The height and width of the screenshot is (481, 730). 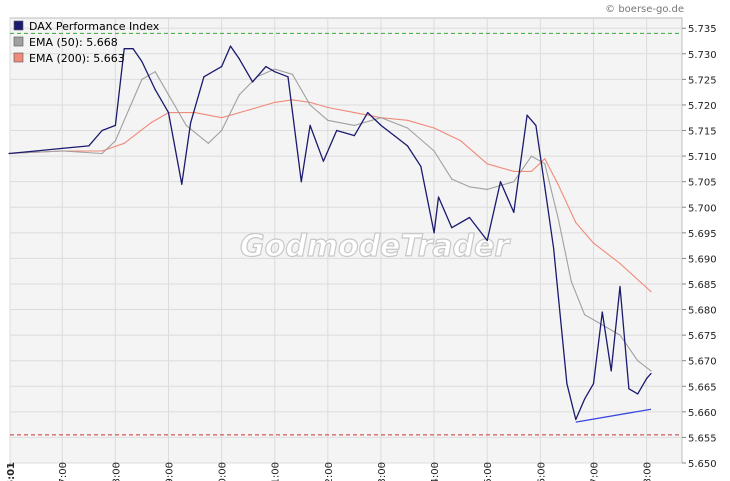 What do you see at coordinates (541, 471) in the screenshot?
I see `x-tick-label: 16:00` at bounding box center [541, 471].